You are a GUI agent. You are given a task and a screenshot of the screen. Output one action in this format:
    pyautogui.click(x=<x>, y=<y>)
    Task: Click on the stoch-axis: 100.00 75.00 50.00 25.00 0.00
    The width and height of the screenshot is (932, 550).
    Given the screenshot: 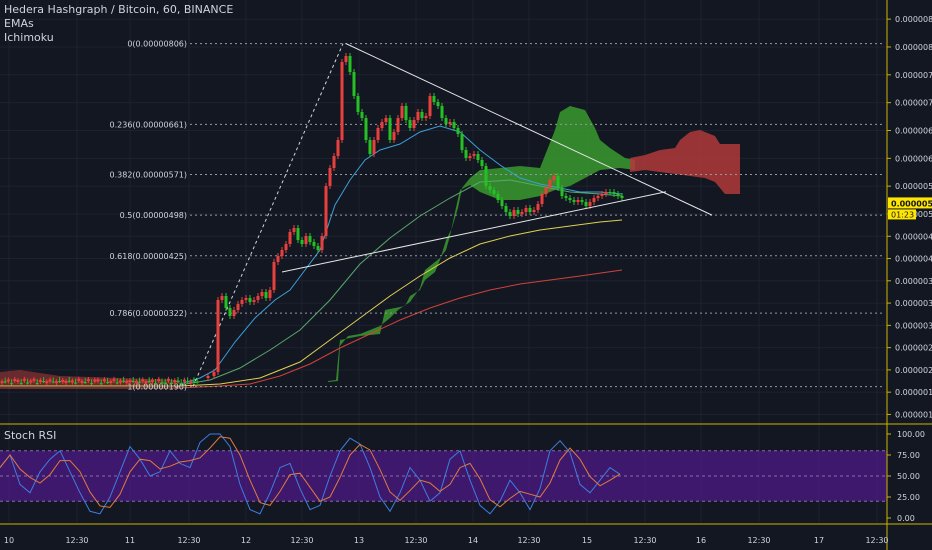 What is the action you would take?
    pyautogui.click(x=906, y=476)
    